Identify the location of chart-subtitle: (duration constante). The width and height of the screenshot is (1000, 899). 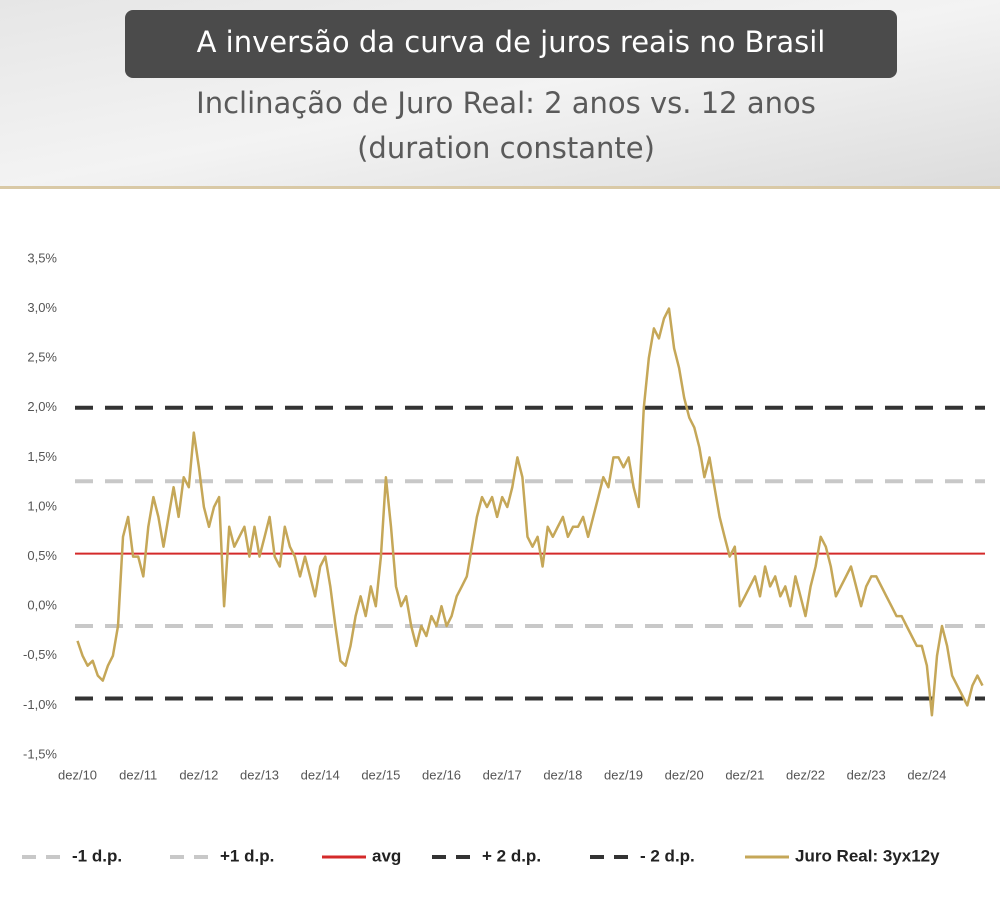
(506, 148).